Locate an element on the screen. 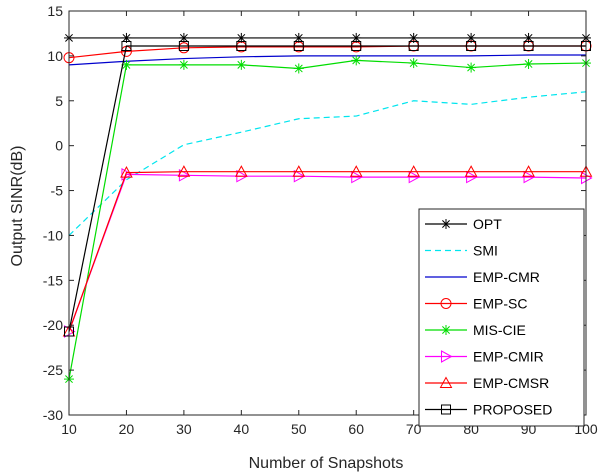 The width and height of the screenshot is (600, 476). legend-label-emp-sc: EMP-SC is located at coordinates (500, 304).